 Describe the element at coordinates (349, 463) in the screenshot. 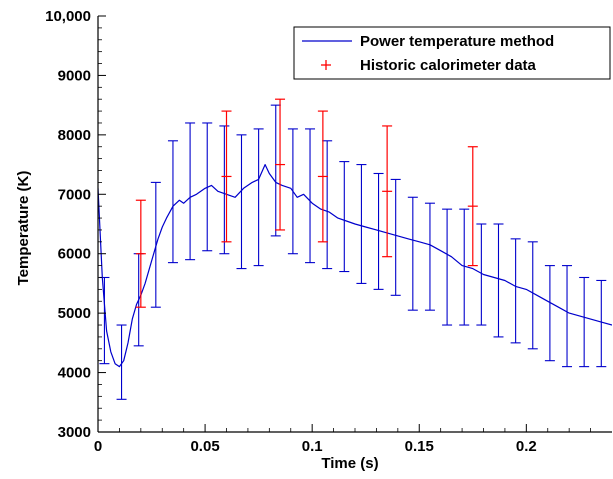

I see `x-axis-label: Time (s)` at that location.